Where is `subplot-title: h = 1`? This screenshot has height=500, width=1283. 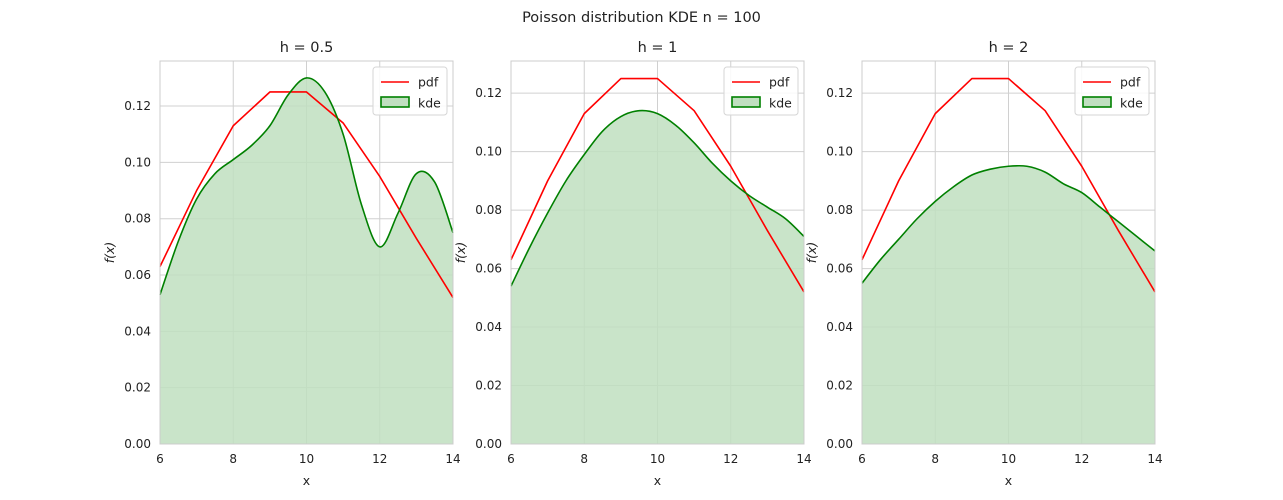 subplot-title: h = 1 is located at coordinates (658, 48).